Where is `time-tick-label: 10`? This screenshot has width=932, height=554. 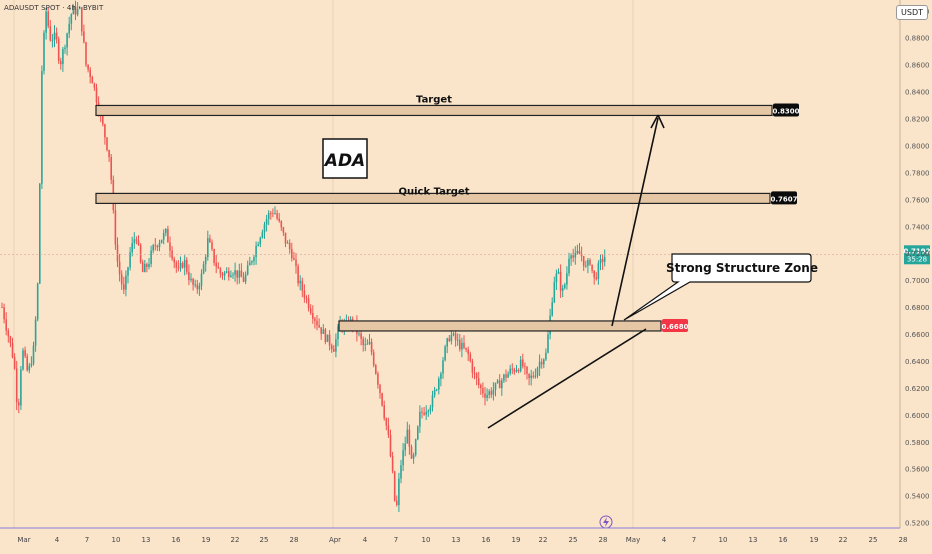
time-tick-label: 10 is located at coordinates (426, 540).